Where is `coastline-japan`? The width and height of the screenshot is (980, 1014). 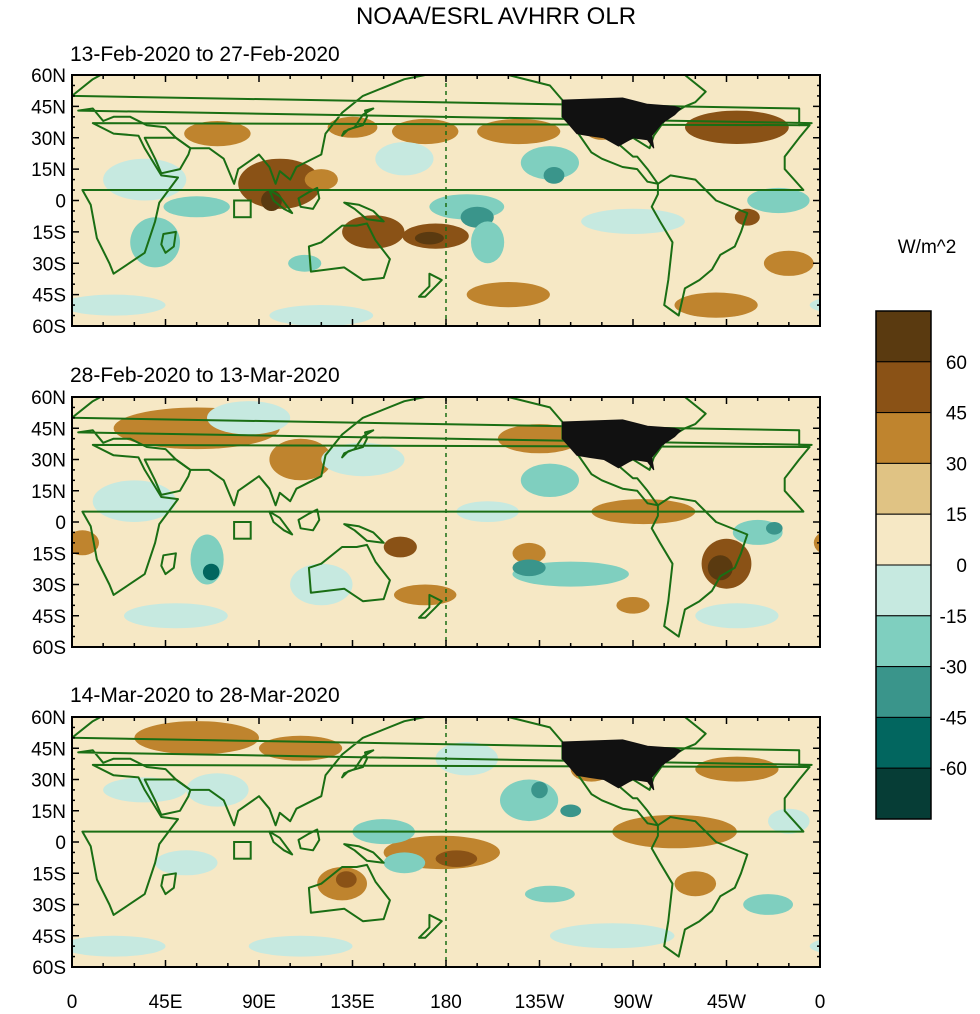 coastline-japan is located at coordinates (358, 764).